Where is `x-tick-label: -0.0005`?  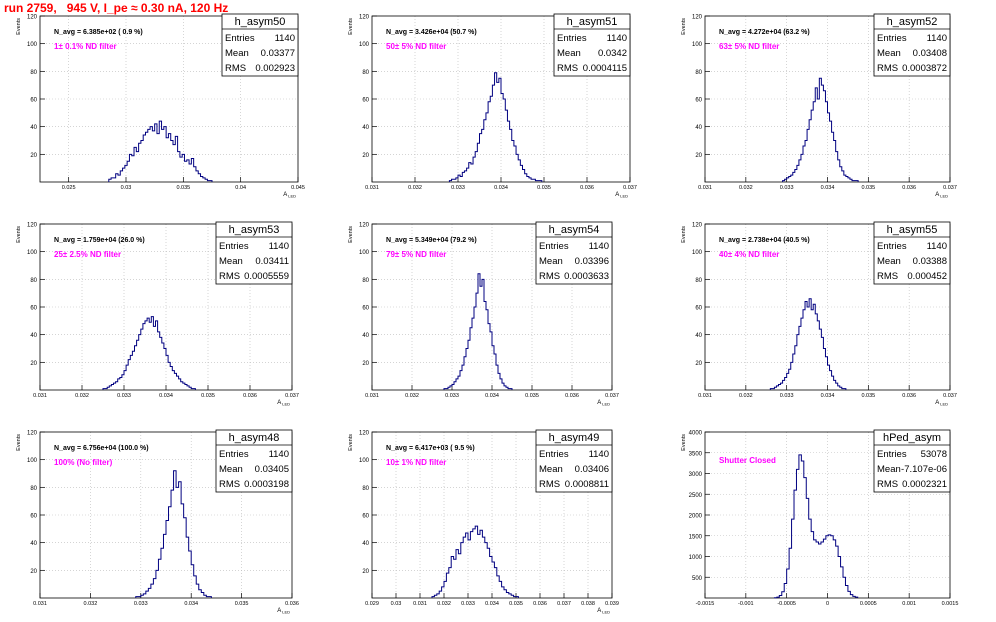
x-tick-label: -0.0005 is located at coordinates (786, 604).